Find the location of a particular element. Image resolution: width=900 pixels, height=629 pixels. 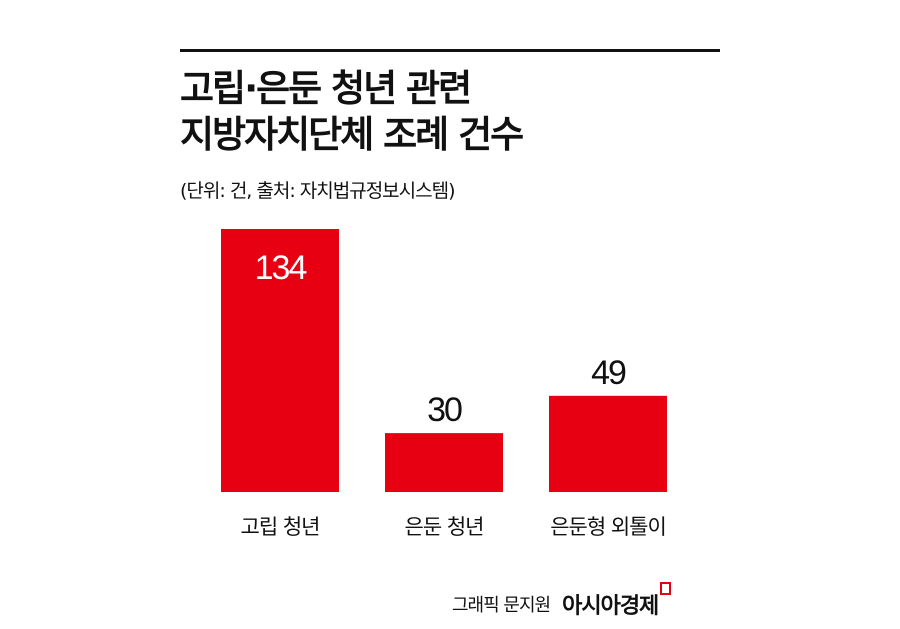

data-label-1: 30 is located at coordinates (444, 410).